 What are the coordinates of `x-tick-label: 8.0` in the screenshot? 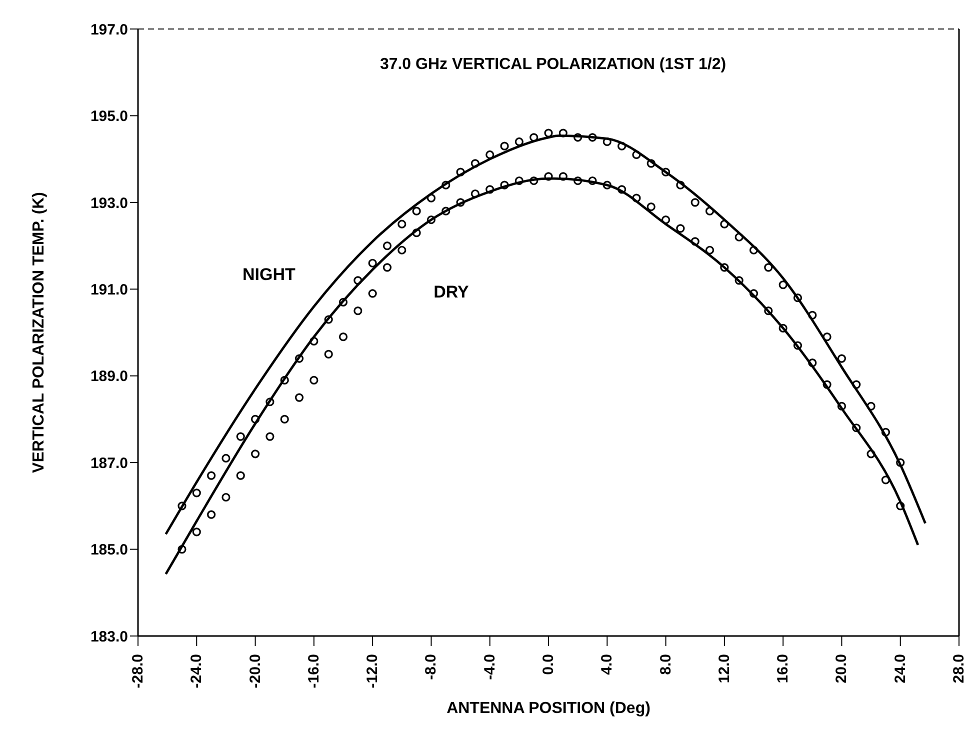 It's located at (665, 664).